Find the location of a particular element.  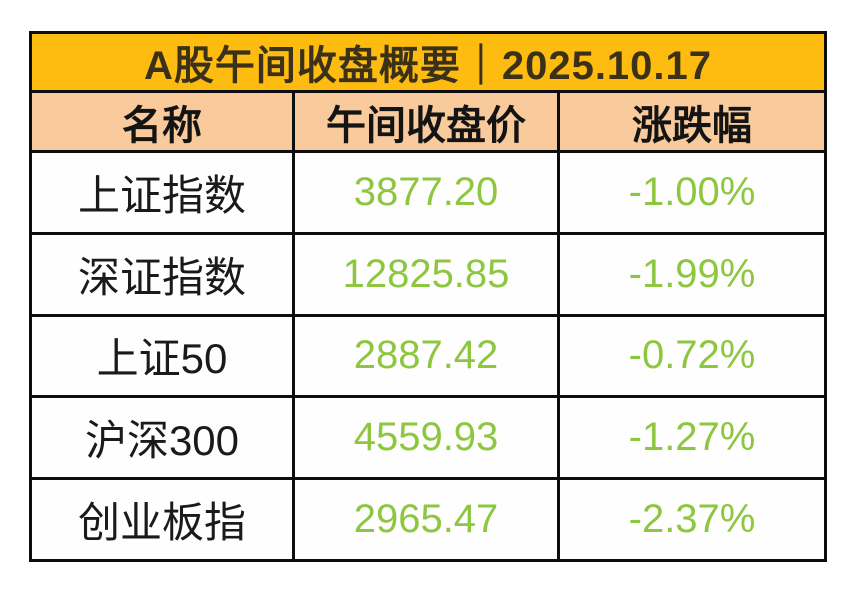

column-header-change: 涨跌幅 is located at coordinates (692, 125).